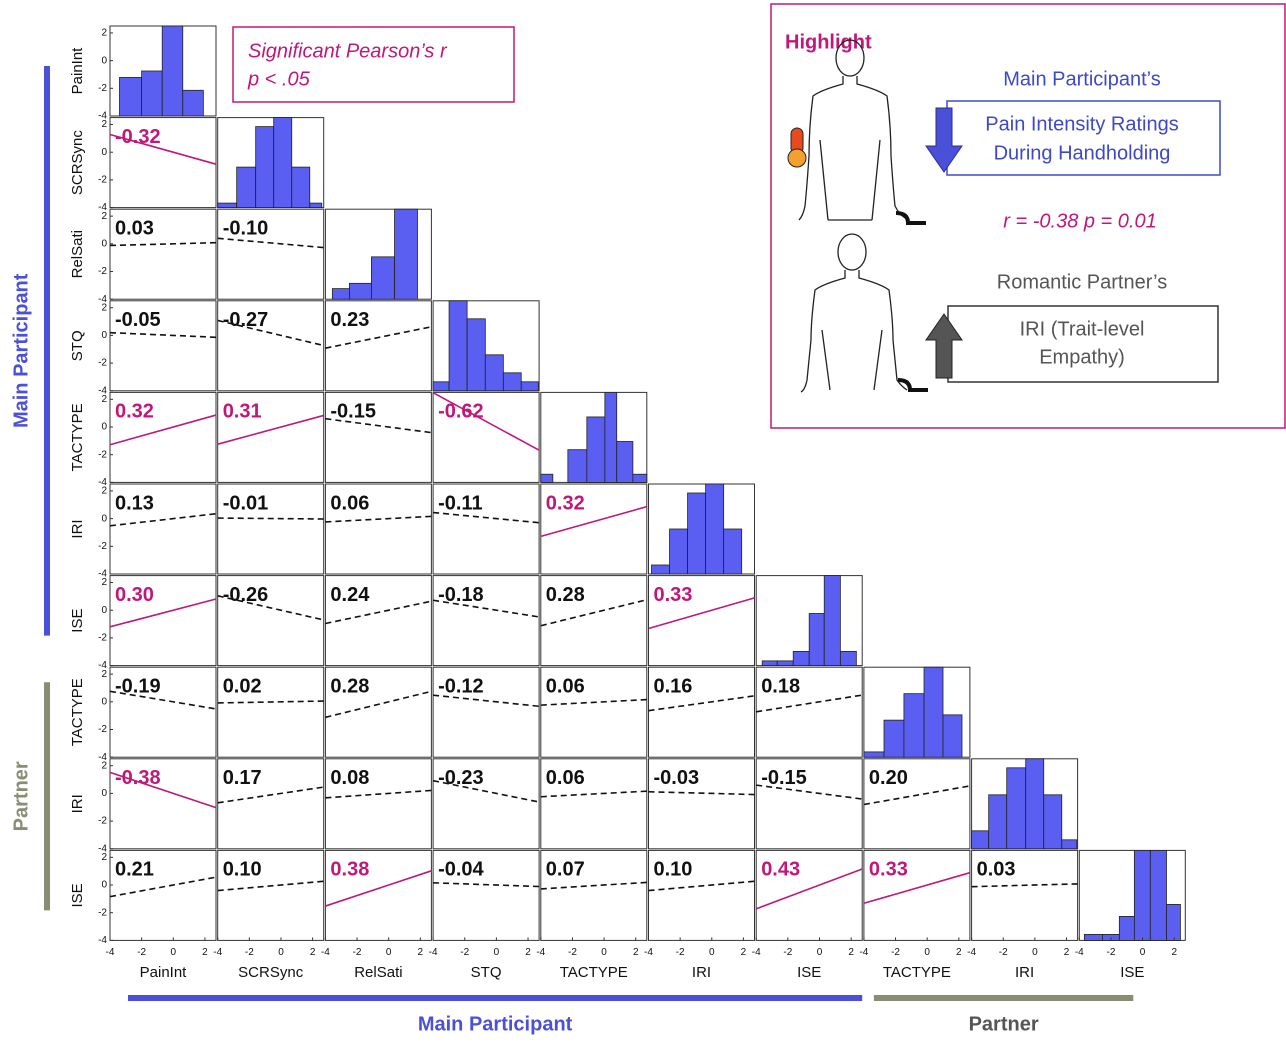  What do you see at coordinates (565, 595) in the screenshot?
I see `correlation-label: 0.28` at bounding box center [565, 595].